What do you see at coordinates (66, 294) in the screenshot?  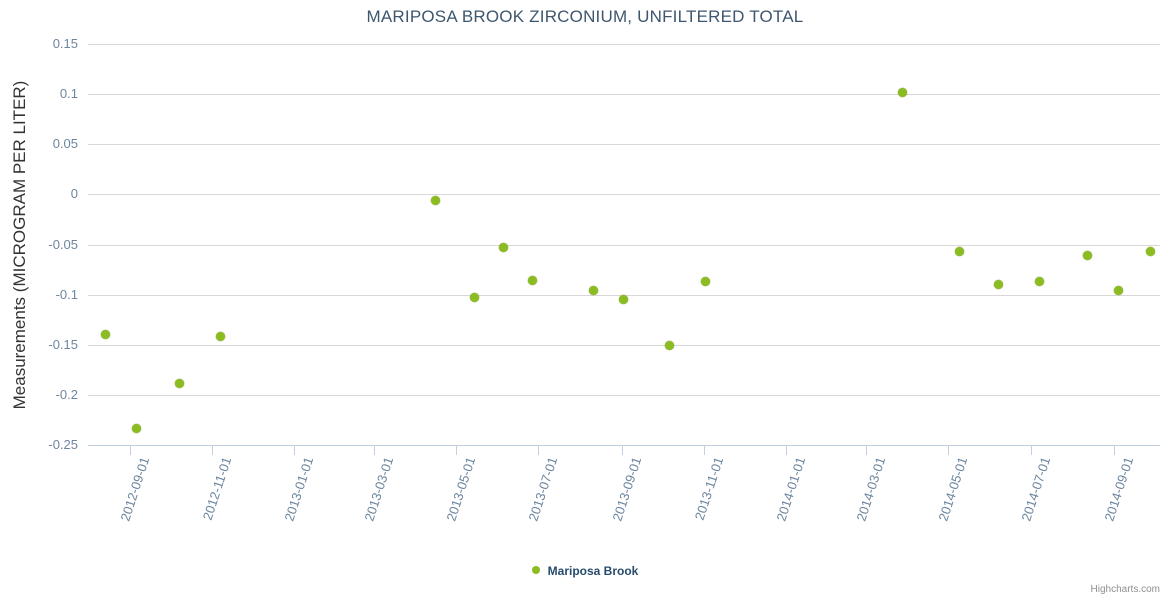 I see `y-axis-tick-label: -0.1` at bounding box center [66, 294].